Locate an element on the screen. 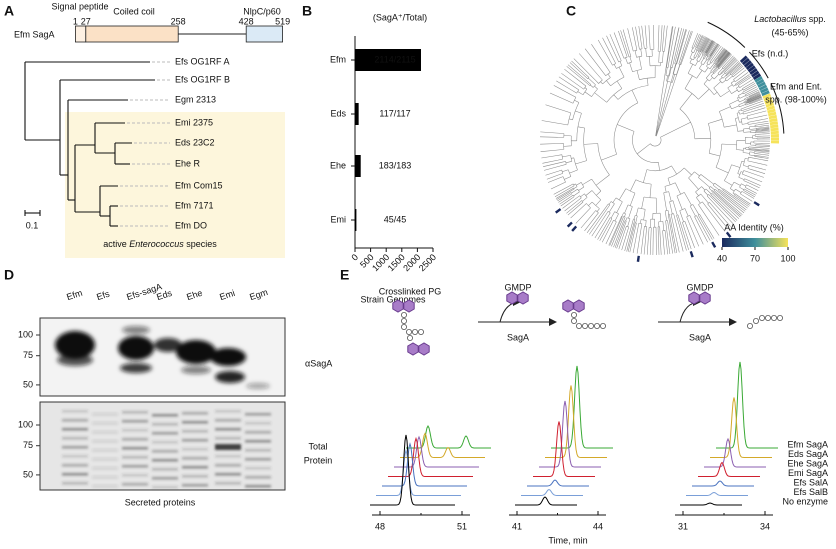 The height and width of the screenshot is (549, 836). reaction-arrow is located at coordinates (690, 310).